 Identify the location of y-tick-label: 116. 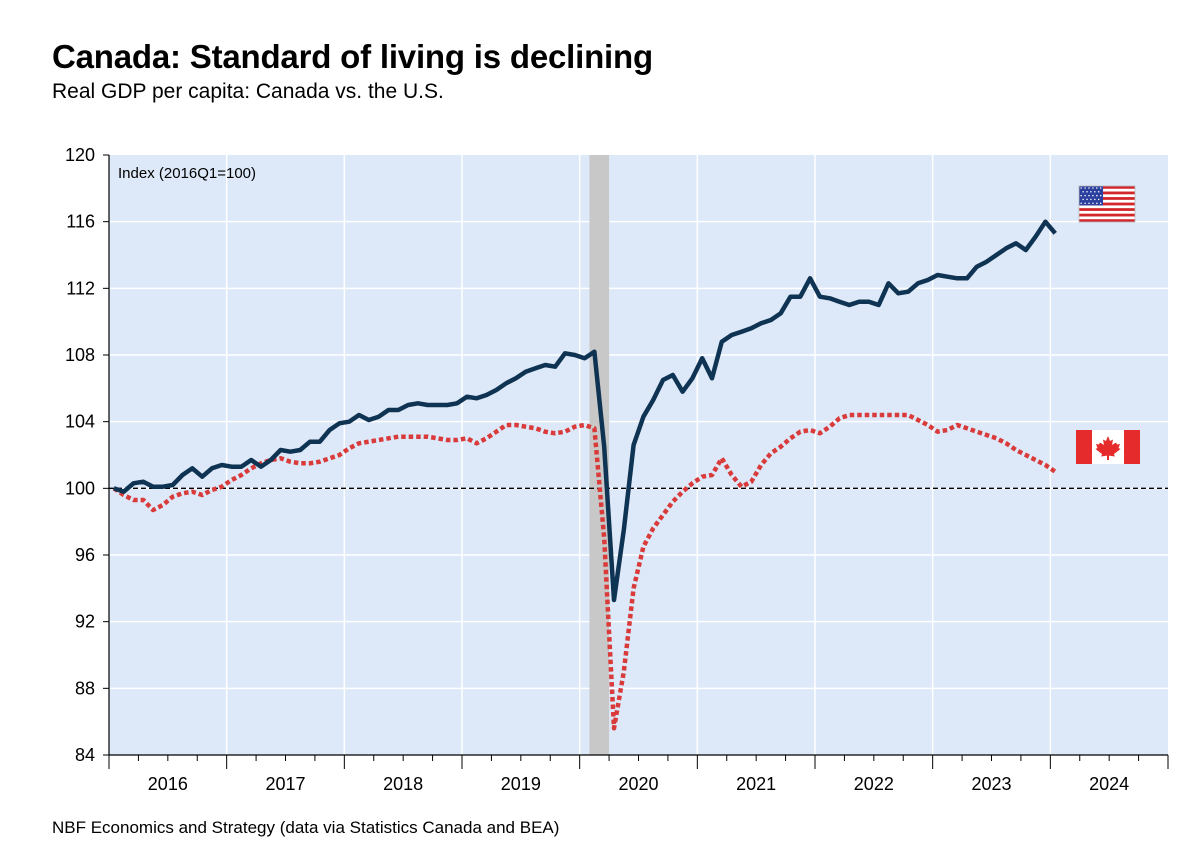
(80, 222).